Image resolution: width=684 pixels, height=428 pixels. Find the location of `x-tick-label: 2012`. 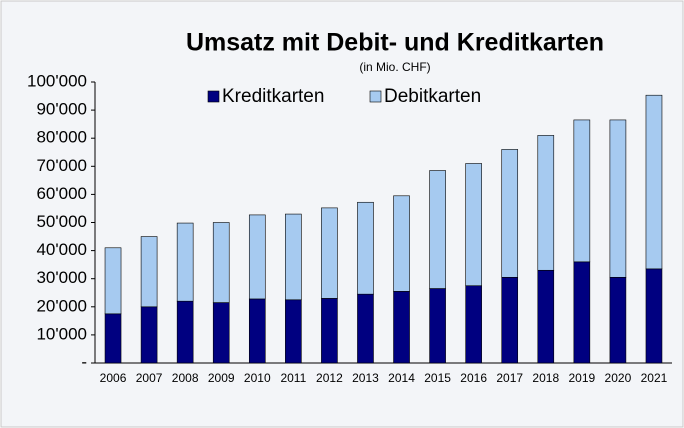

x-tick-label: 2012 is located at coordinates (329, 378).